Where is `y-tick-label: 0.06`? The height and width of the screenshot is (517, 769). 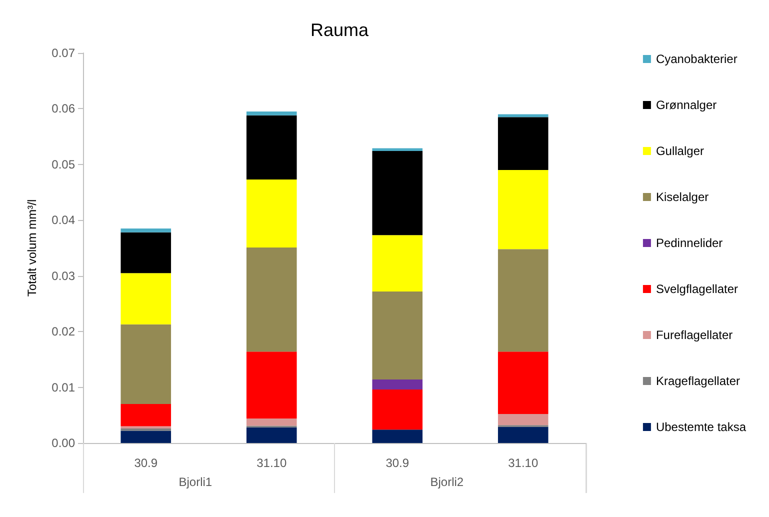 y-tick-label: 0.06 is located at coordinates (64, 109).